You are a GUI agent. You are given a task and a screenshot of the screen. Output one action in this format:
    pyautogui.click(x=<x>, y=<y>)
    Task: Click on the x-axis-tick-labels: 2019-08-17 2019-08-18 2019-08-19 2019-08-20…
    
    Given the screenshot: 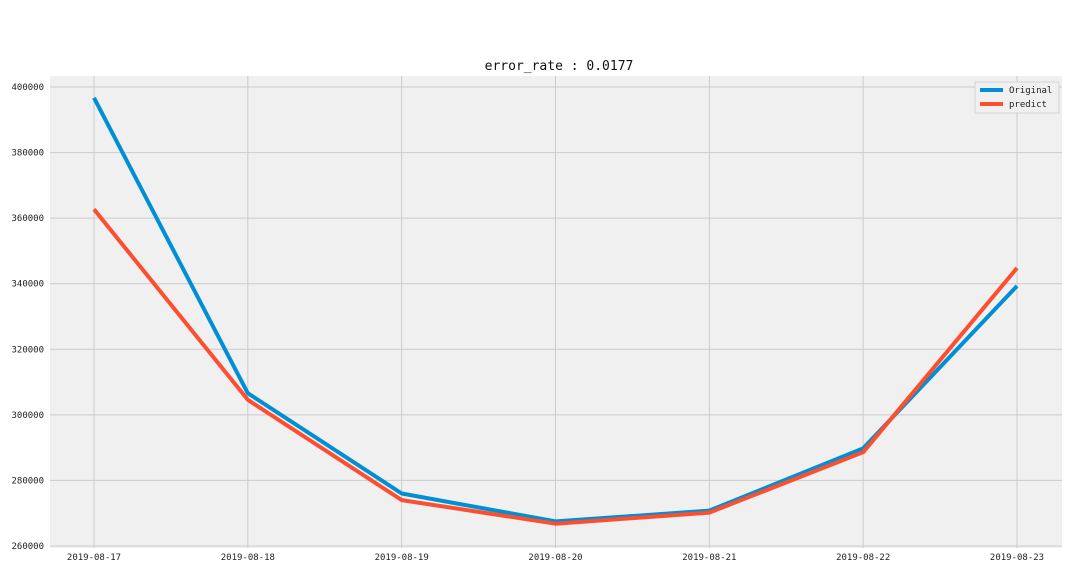 What is the action you would take?
    pyautogui.click(x=555, y=558)
    